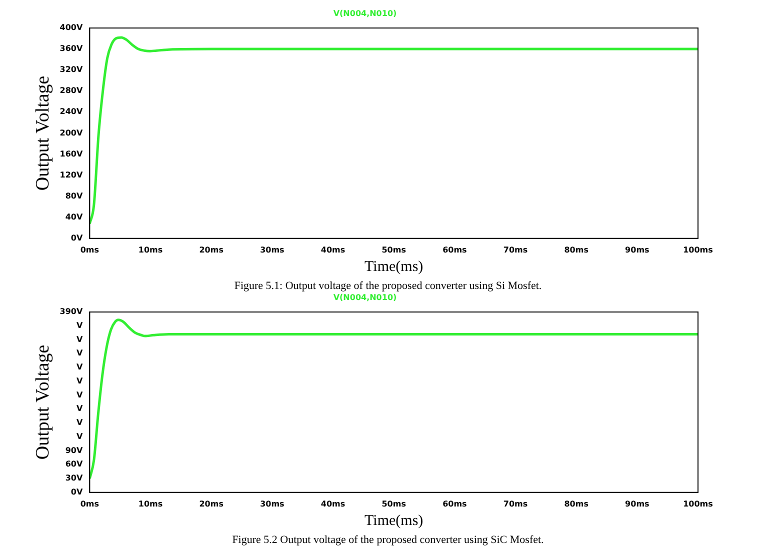 Image resolution: width=759 pixels, height=559 pixels. Describe the element at coordinates (72, 111) in the screenshot. I see `y-tick-label: 240V` at that location.